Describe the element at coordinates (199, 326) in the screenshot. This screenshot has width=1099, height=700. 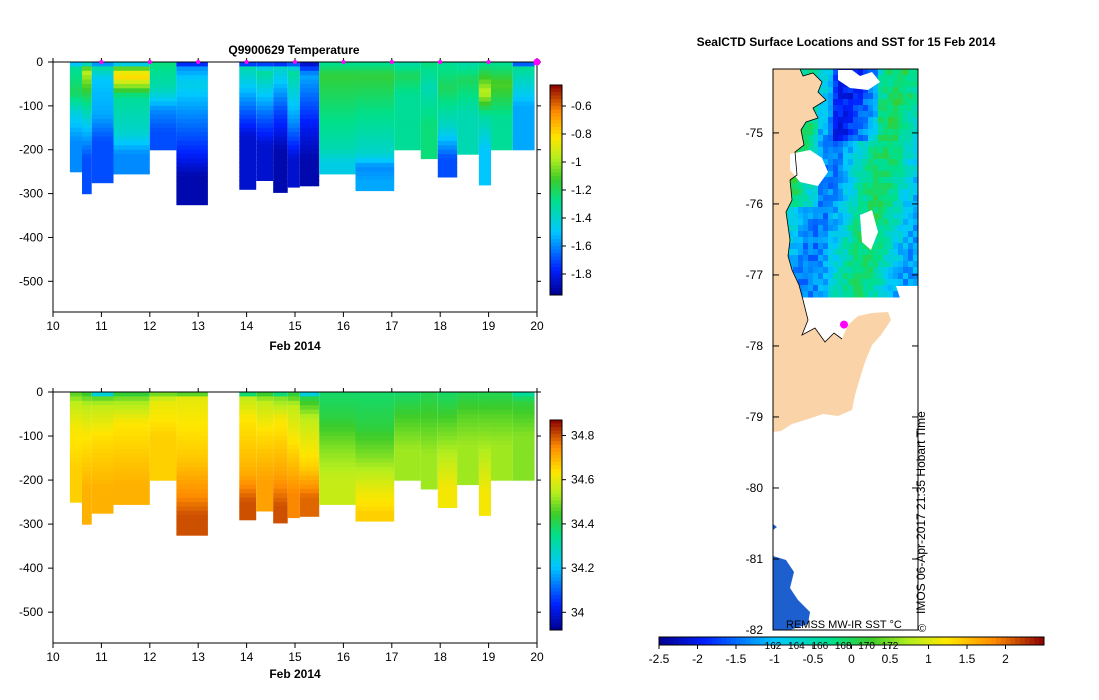
I see `temperature-x-tick-label: 13` at that location.